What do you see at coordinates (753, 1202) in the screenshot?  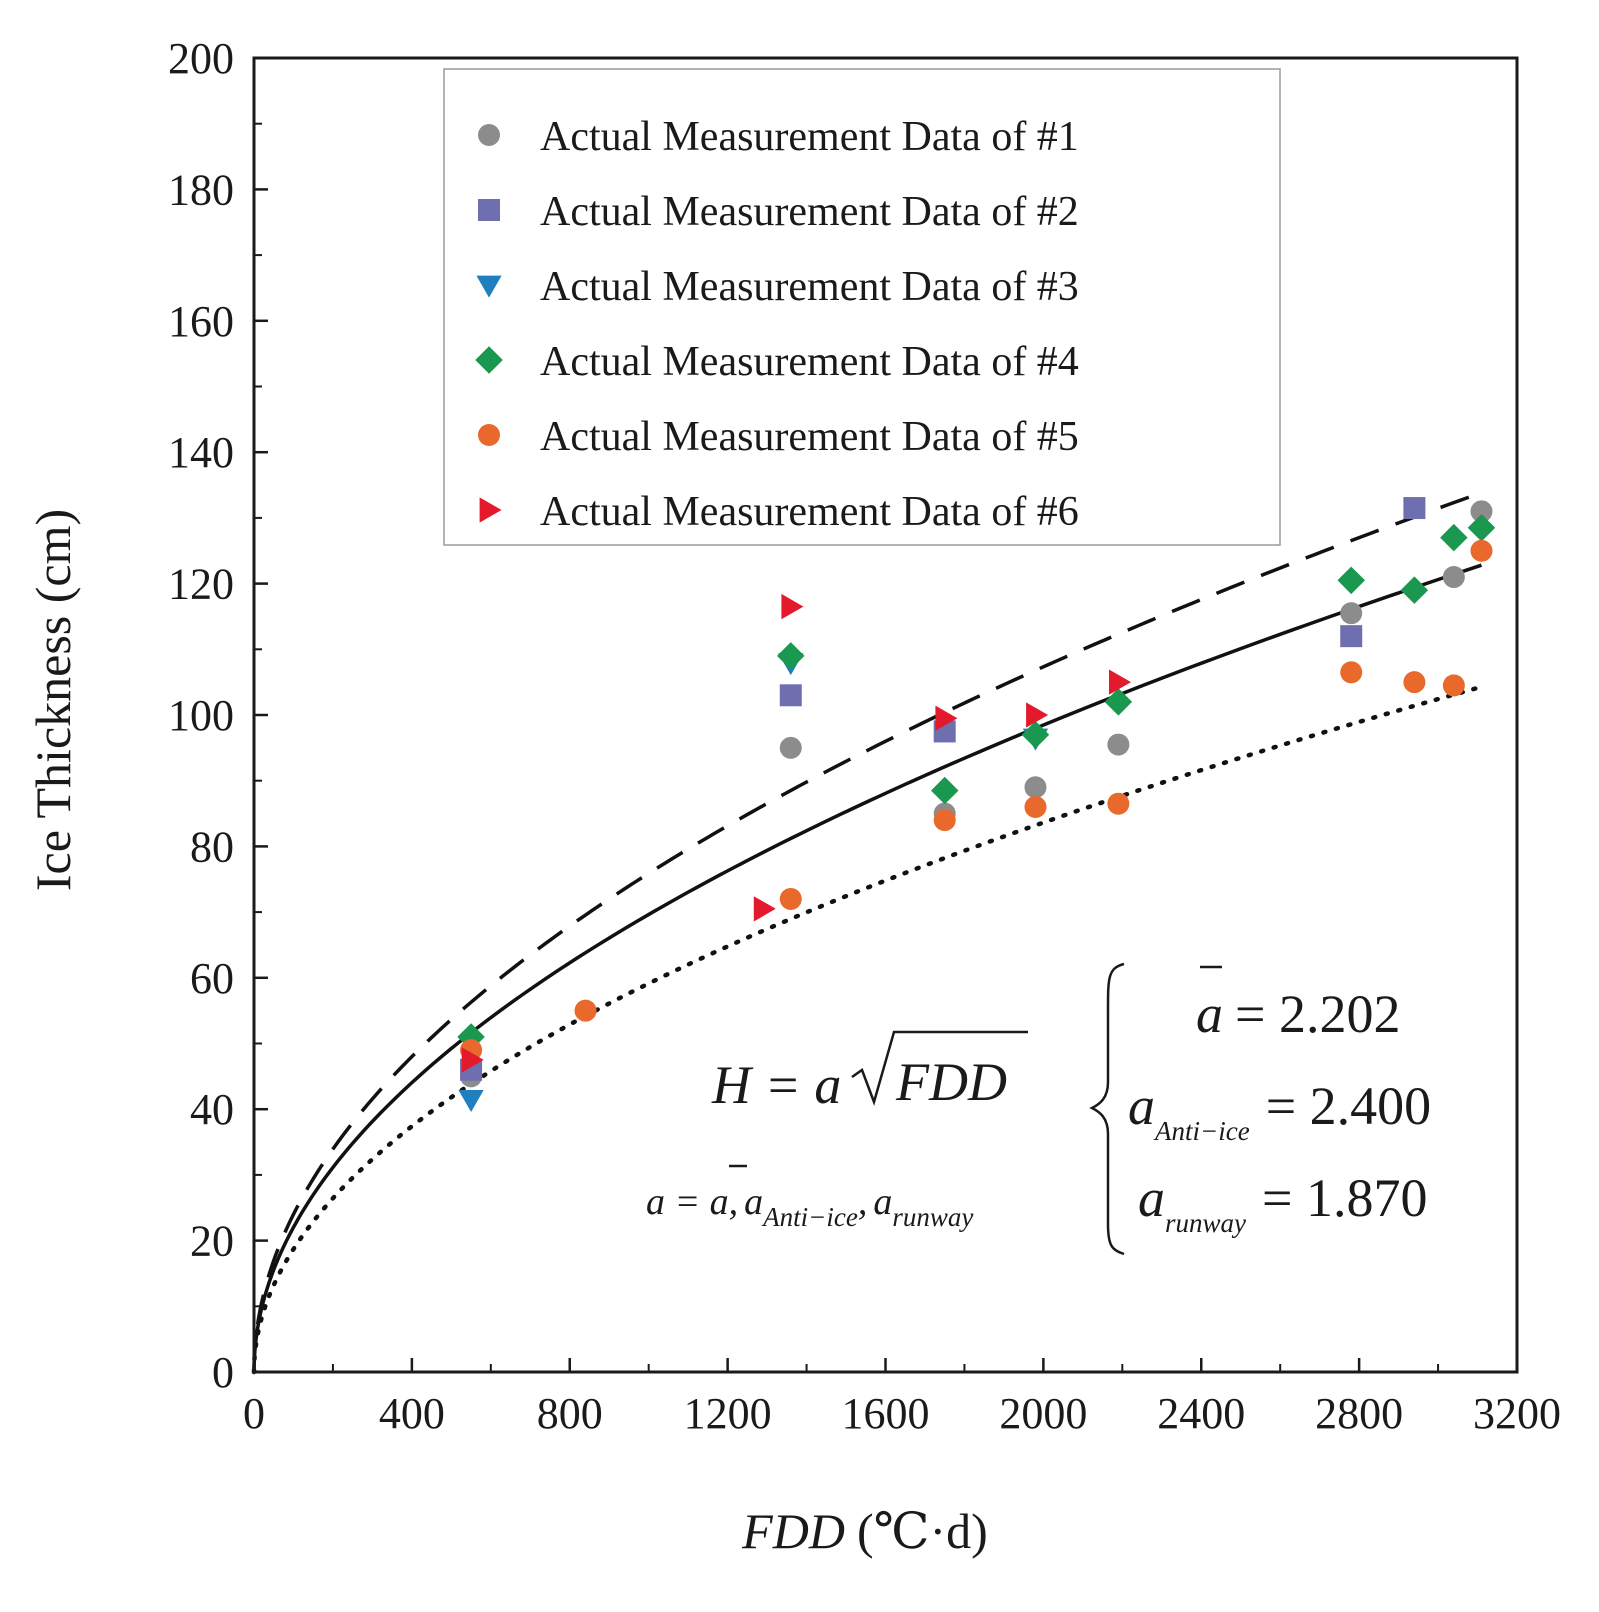 I see `cases-a-anti: a` at bounding box center [753, 1202].